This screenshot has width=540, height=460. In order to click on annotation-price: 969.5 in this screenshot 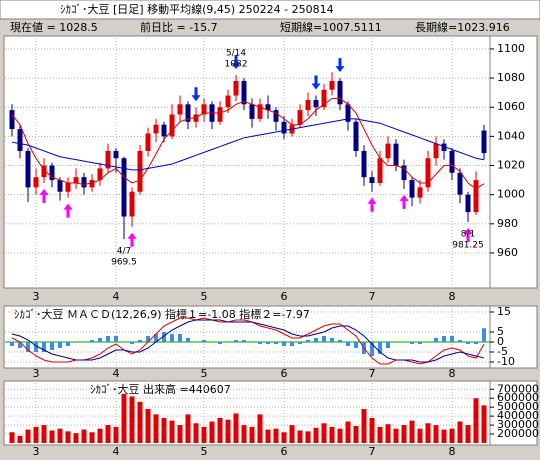, I will do `click(124, 263)`.